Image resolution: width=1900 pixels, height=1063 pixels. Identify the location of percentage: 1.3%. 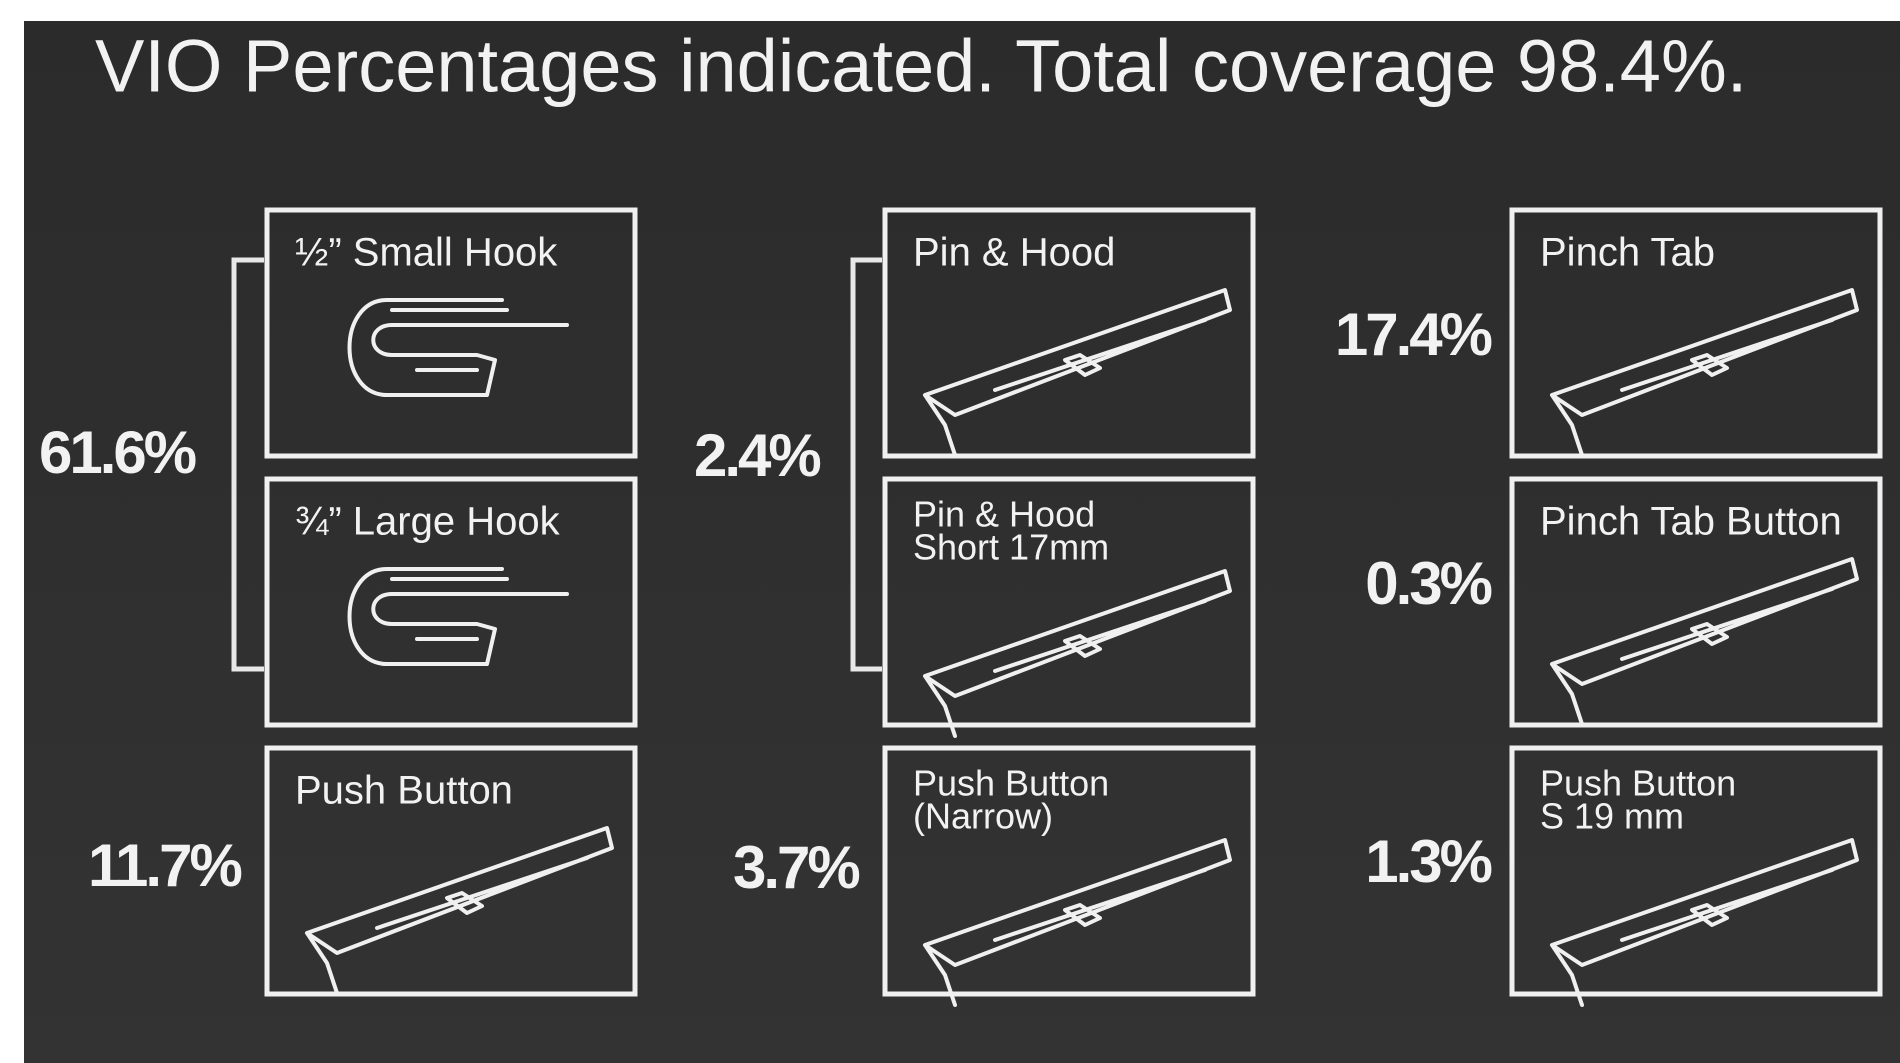
(1428, 861).